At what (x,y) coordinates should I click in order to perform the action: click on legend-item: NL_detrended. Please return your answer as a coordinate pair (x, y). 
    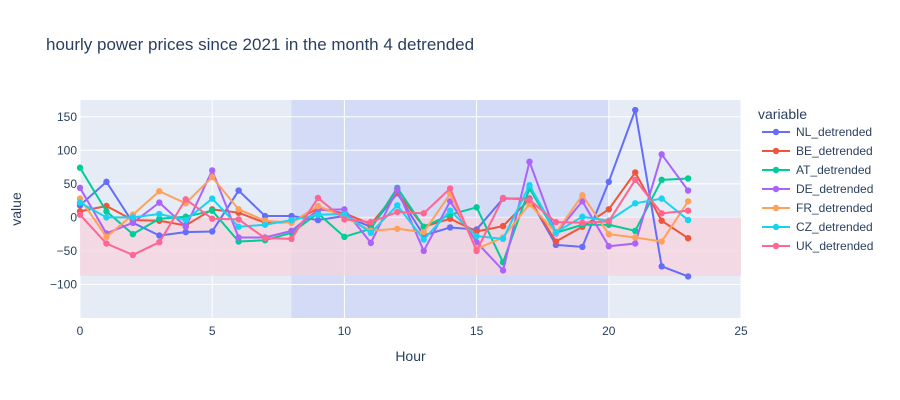
    Looking at the image, I should click on (817, 132).